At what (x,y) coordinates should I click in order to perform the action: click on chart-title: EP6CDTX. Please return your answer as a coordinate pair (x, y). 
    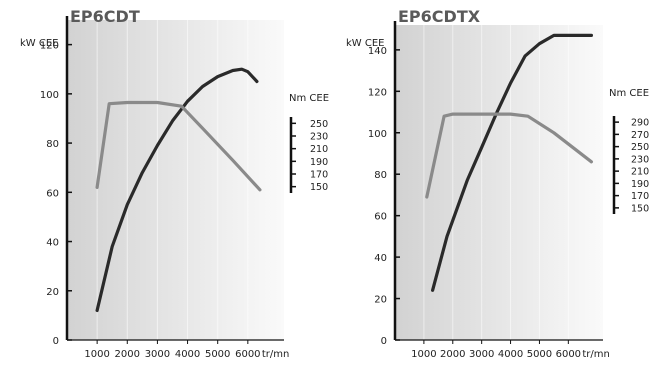
    Looking at the image, I should click on (439, 16).